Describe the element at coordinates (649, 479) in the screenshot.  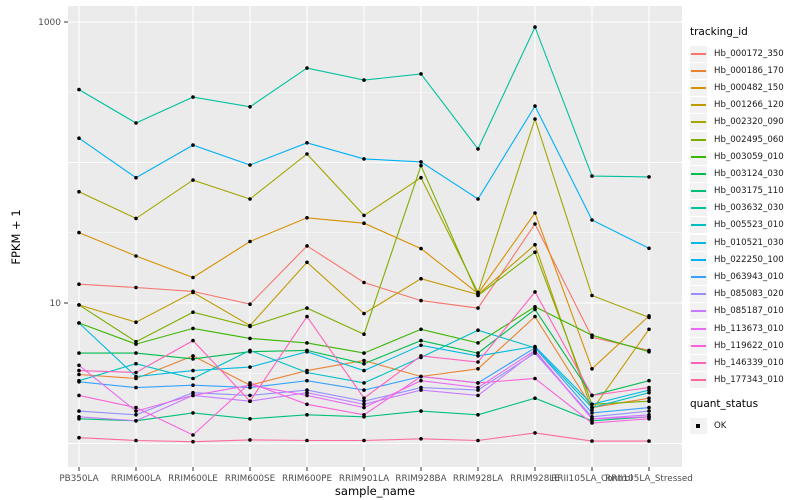
I see `x-tick-label: RRII105LA_Stressed` at that location.